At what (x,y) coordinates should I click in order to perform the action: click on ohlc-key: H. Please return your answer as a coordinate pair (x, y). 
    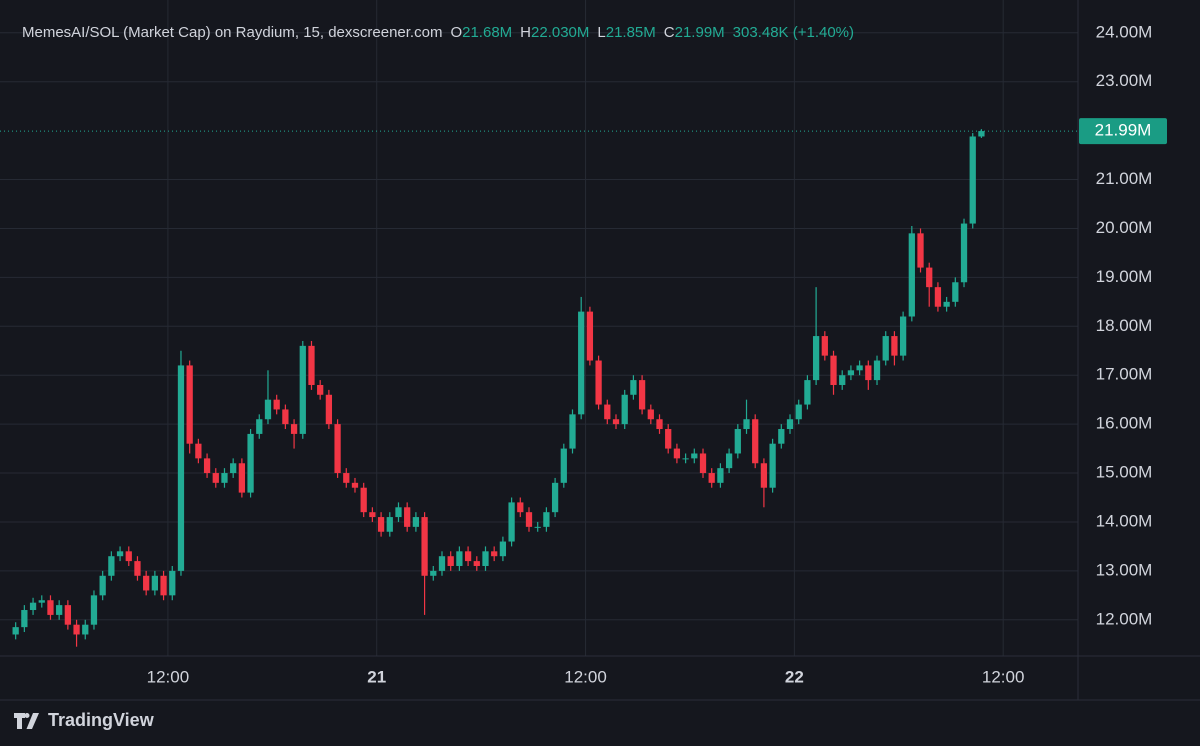
    Looking at the image, I should click on (526, 32).